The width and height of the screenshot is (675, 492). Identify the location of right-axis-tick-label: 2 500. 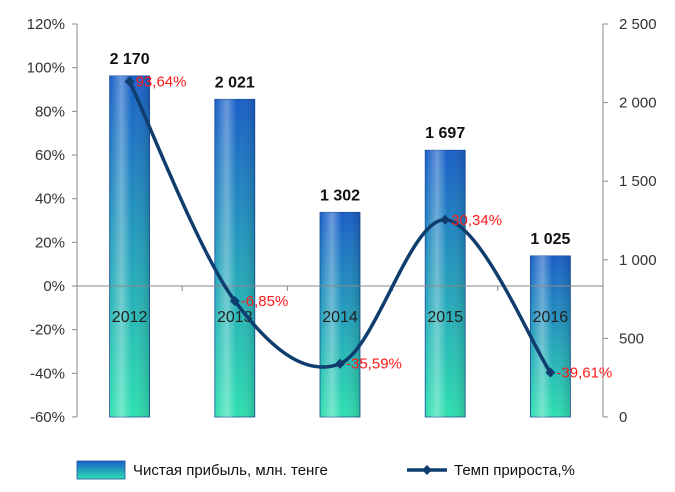
(638, 24).